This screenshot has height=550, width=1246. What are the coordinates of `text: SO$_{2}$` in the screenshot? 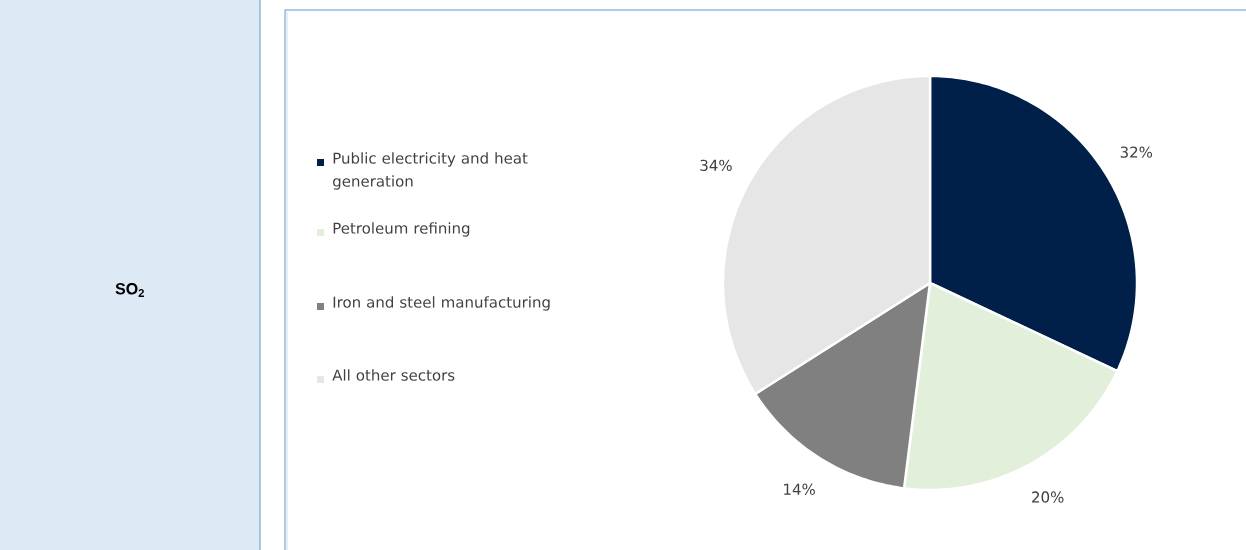 It's located at (129, 290).